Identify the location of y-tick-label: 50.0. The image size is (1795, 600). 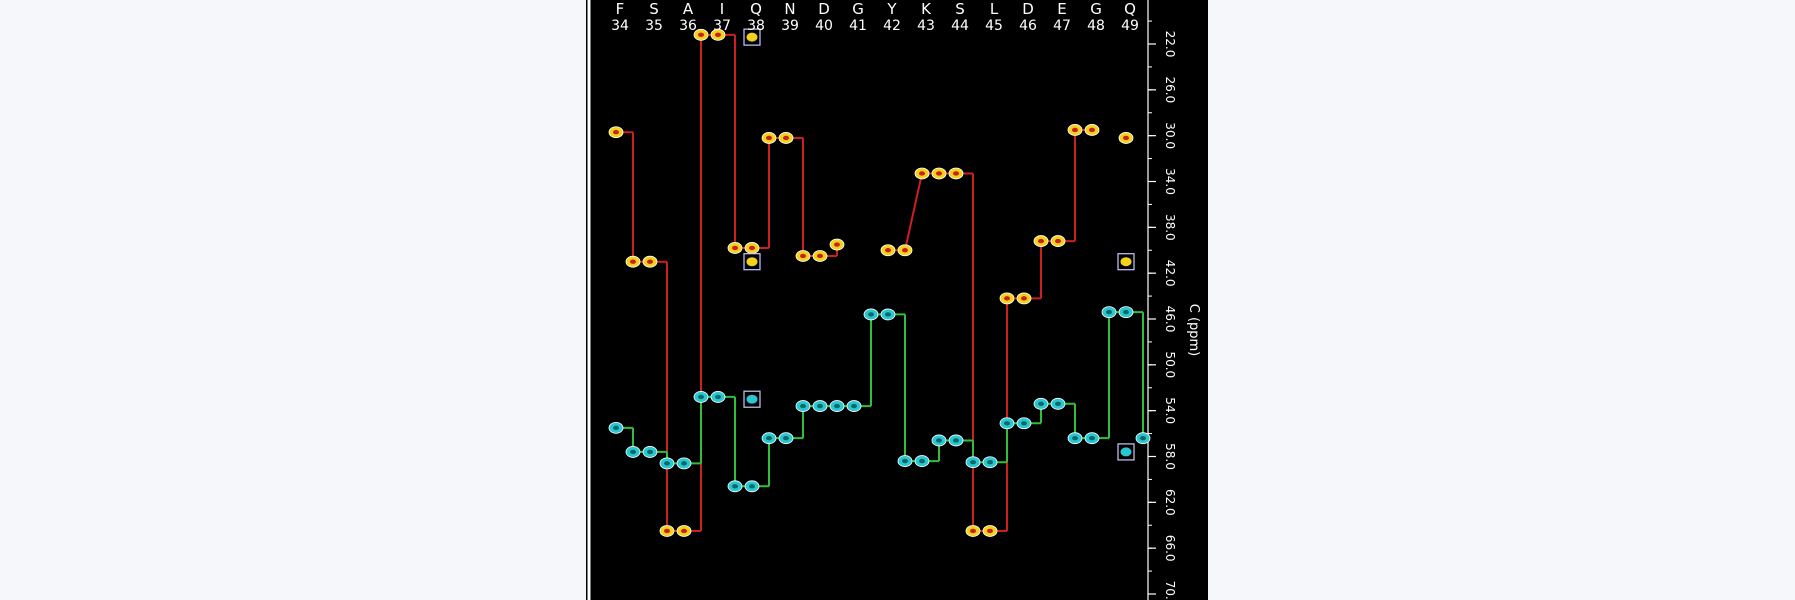
(1170, 364).